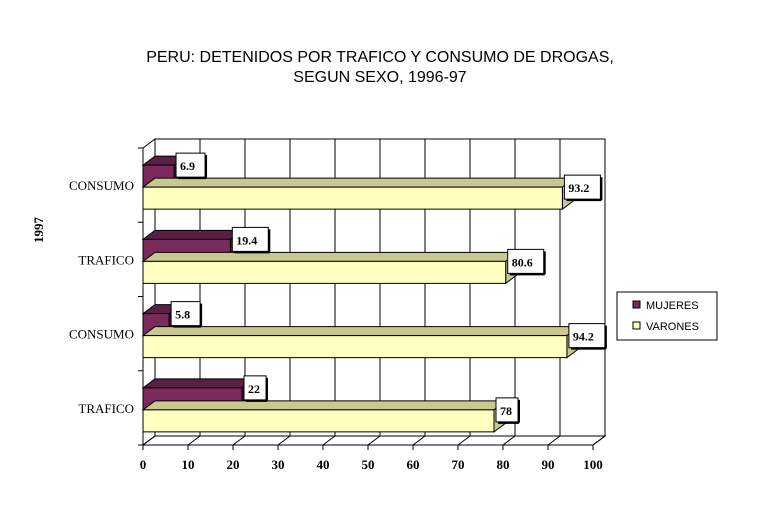 This screenshot has height=523, width=759. Describe the element at coordinates (522, 262) in the screenshot. I see `data-label: 80.6` at that location.